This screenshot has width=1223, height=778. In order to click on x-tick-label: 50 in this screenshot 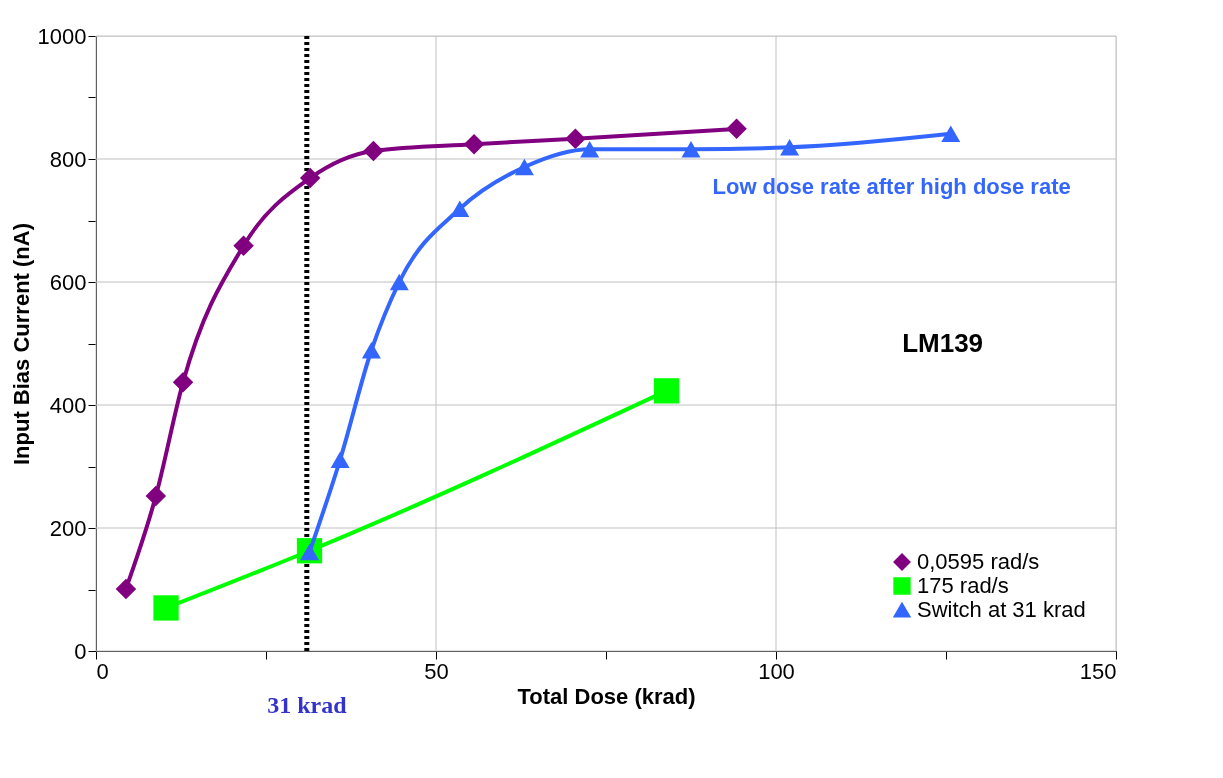, I will do `click(436, 671)`.